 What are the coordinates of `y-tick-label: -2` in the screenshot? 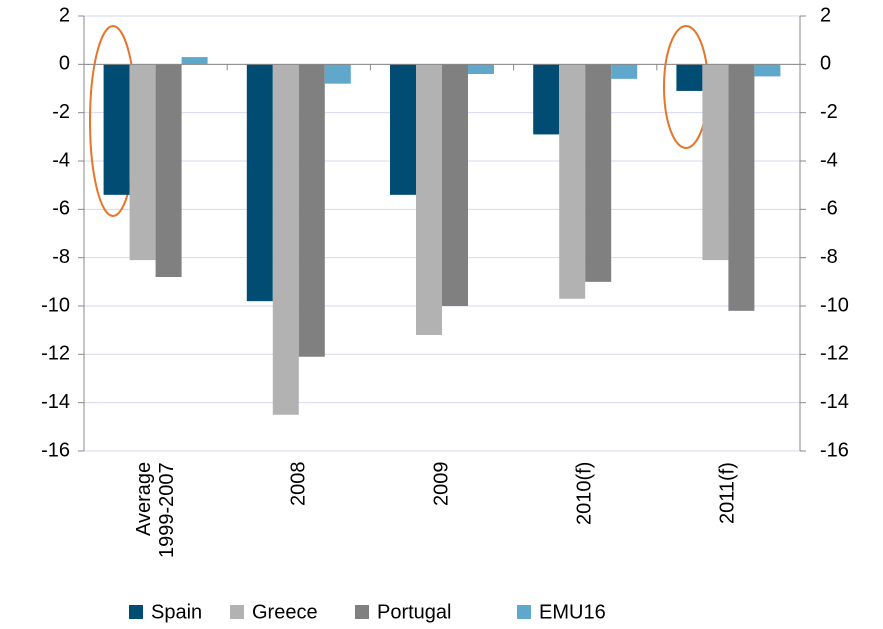 It's located at (61, 112).